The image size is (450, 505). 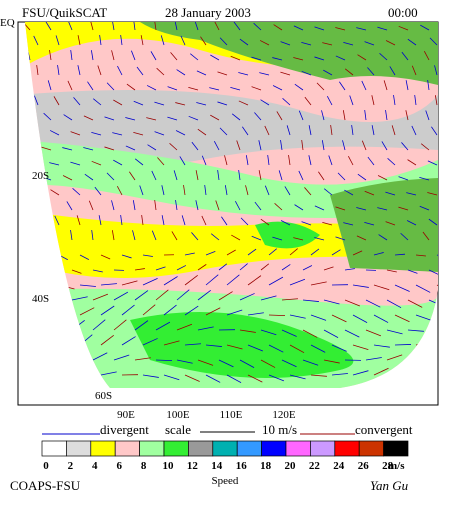 What do you see at coordinates (403, 12) in the screenshot?
I see `time: 00:00` at bounding box center [403, 12].